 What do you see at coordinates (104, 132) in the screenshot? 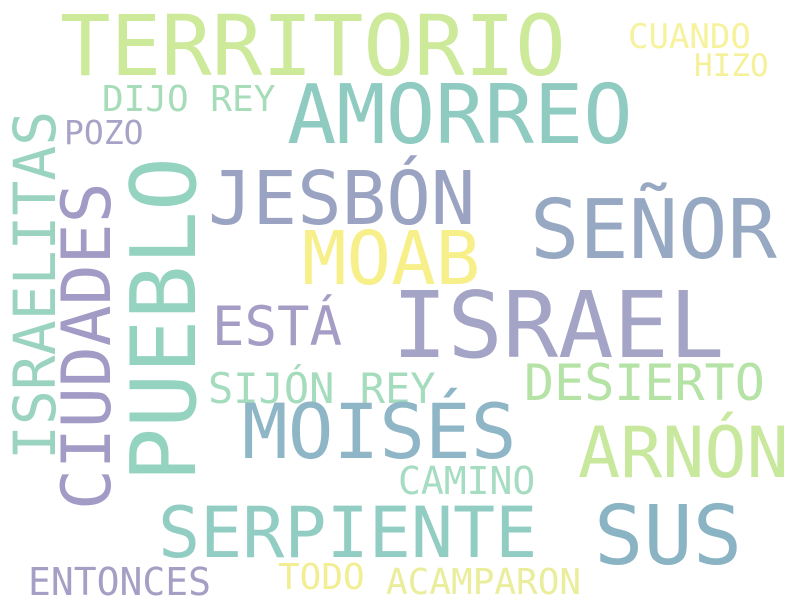
I see `word-pozo: POZO` at bounding box center [104, 132].